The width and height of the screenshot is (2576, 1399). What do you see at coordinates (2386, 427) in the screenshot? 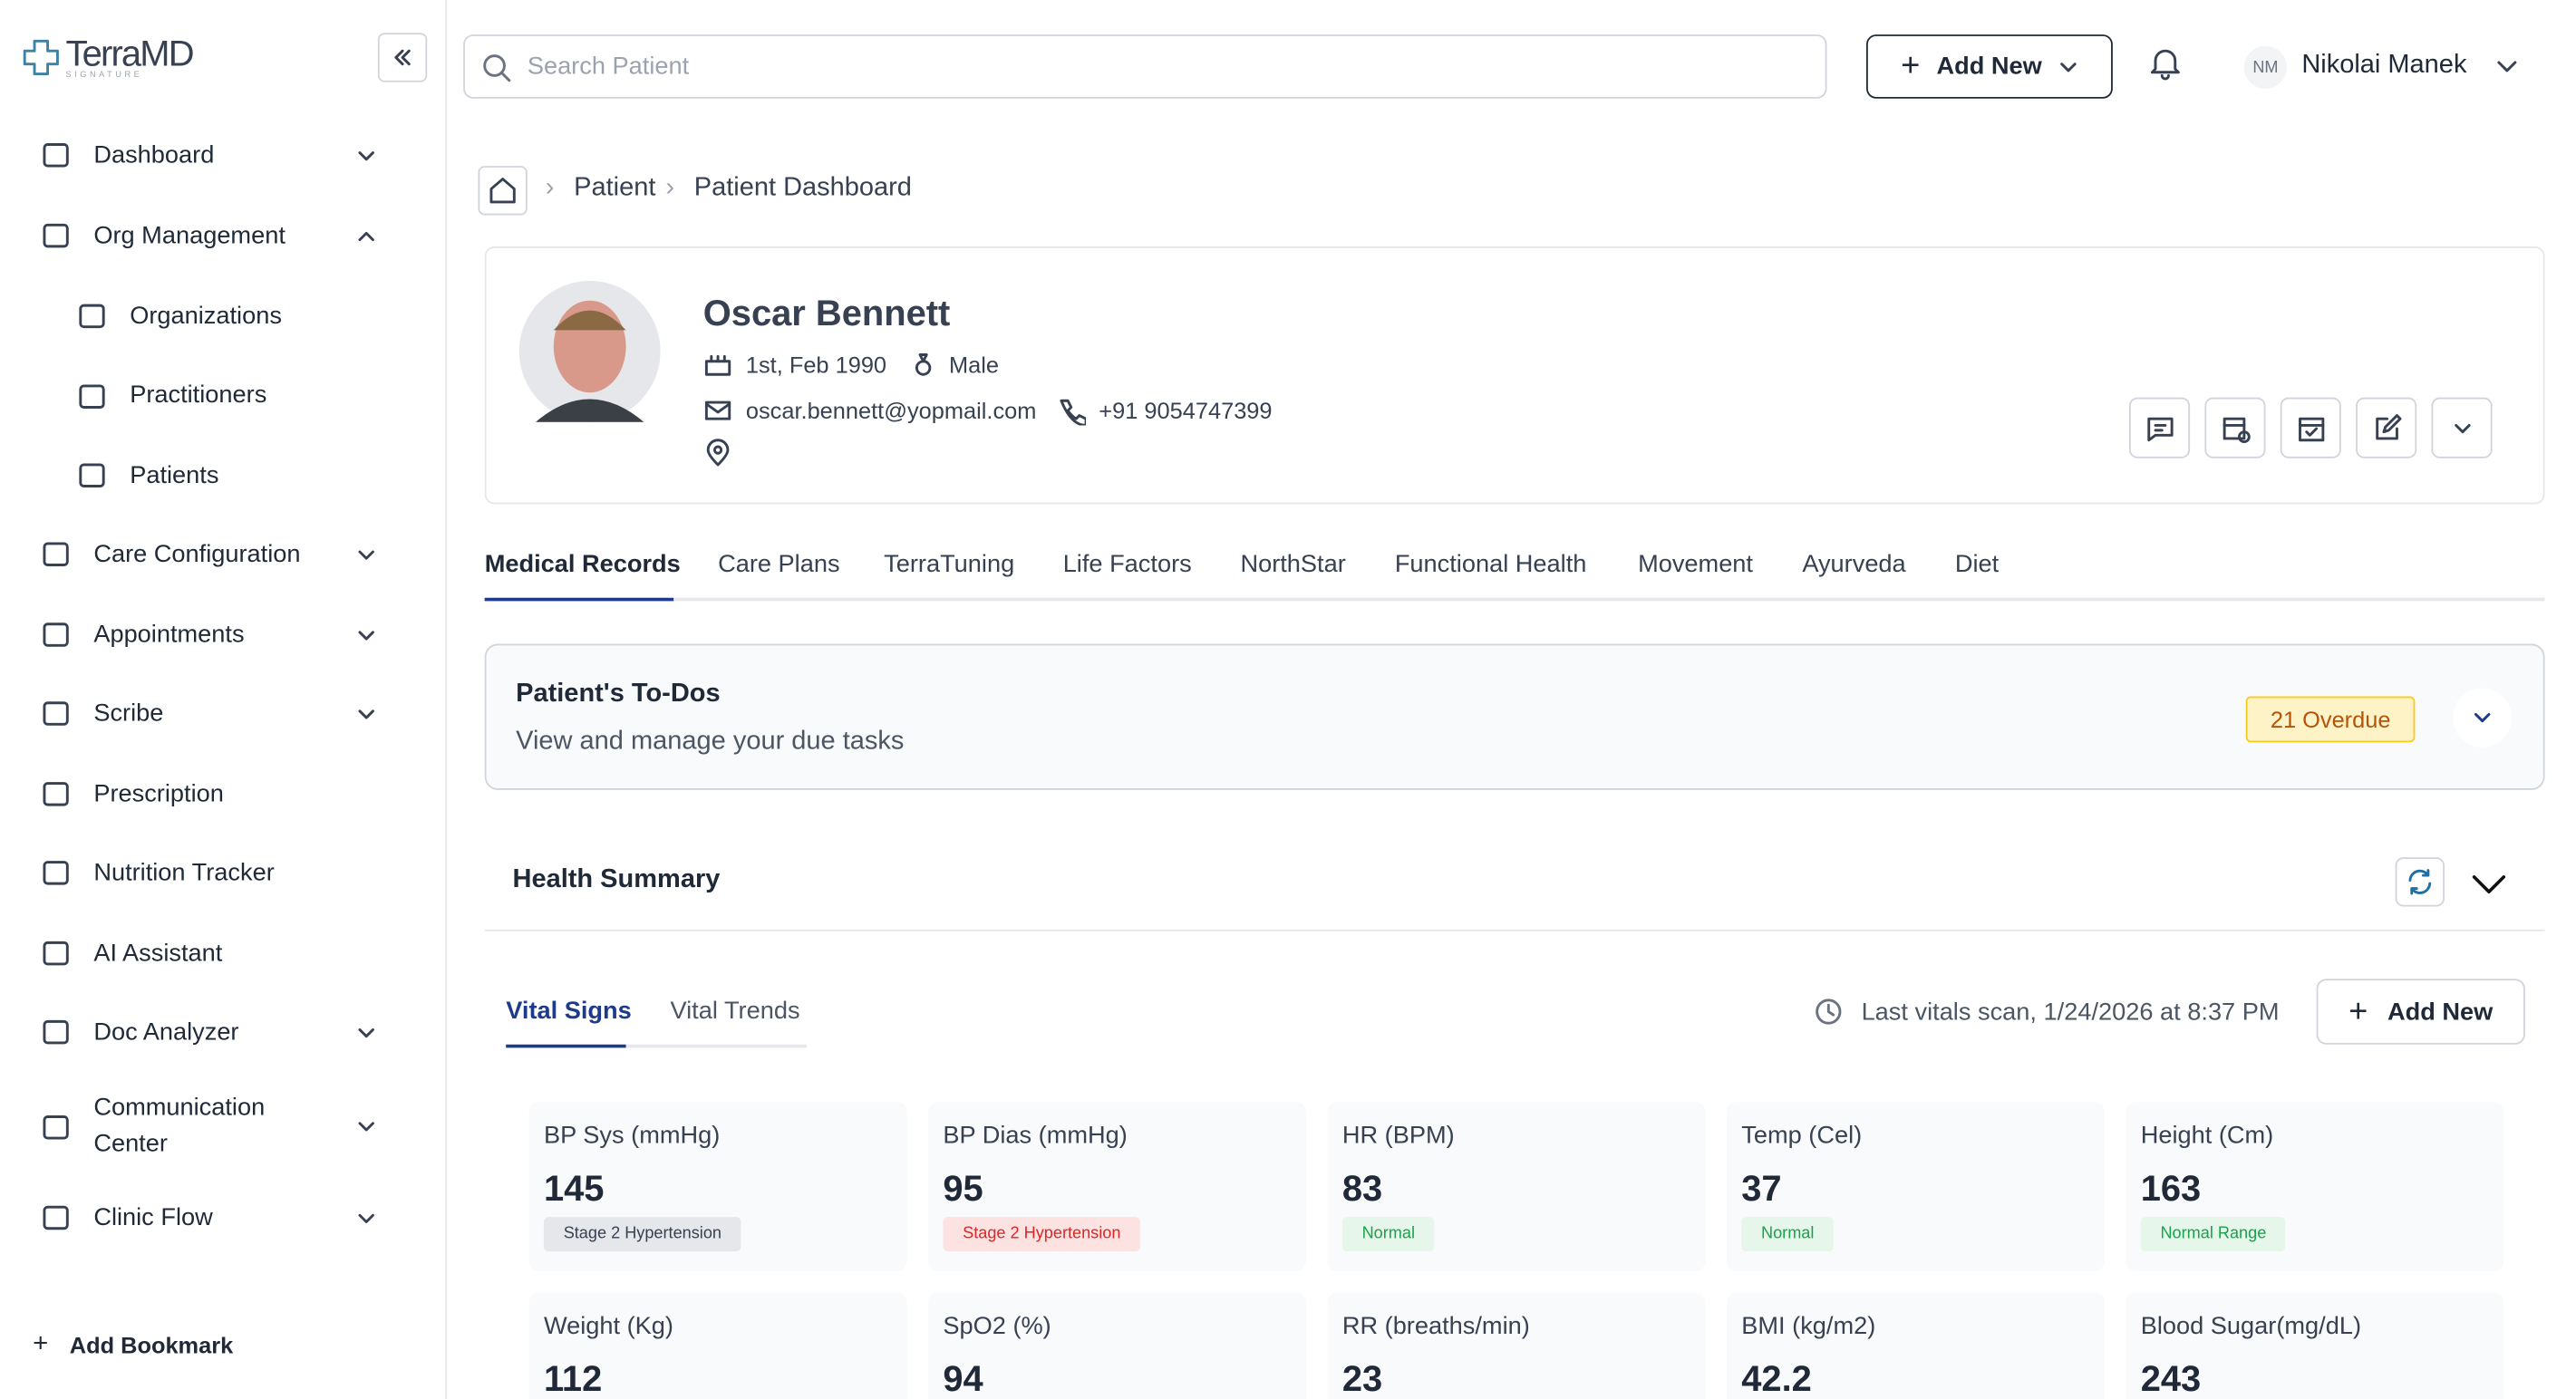
I see `edit-button` at bounding box center [2386, 427].